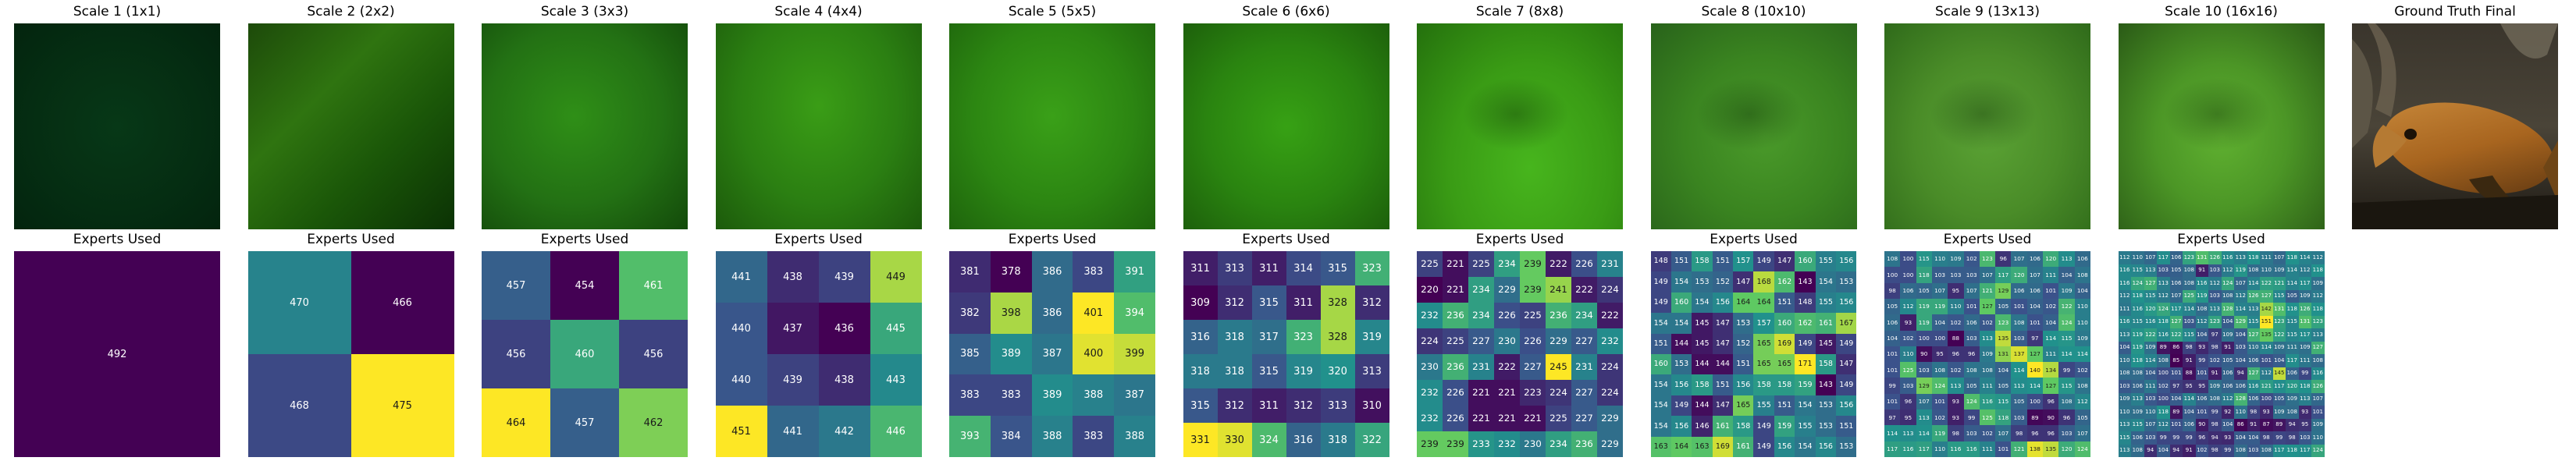 This screenshot has width=2576, height=468. Describe the element at coordinates (516, 354) in the screenshot. I see `heatmap-cell: 456` at that location.